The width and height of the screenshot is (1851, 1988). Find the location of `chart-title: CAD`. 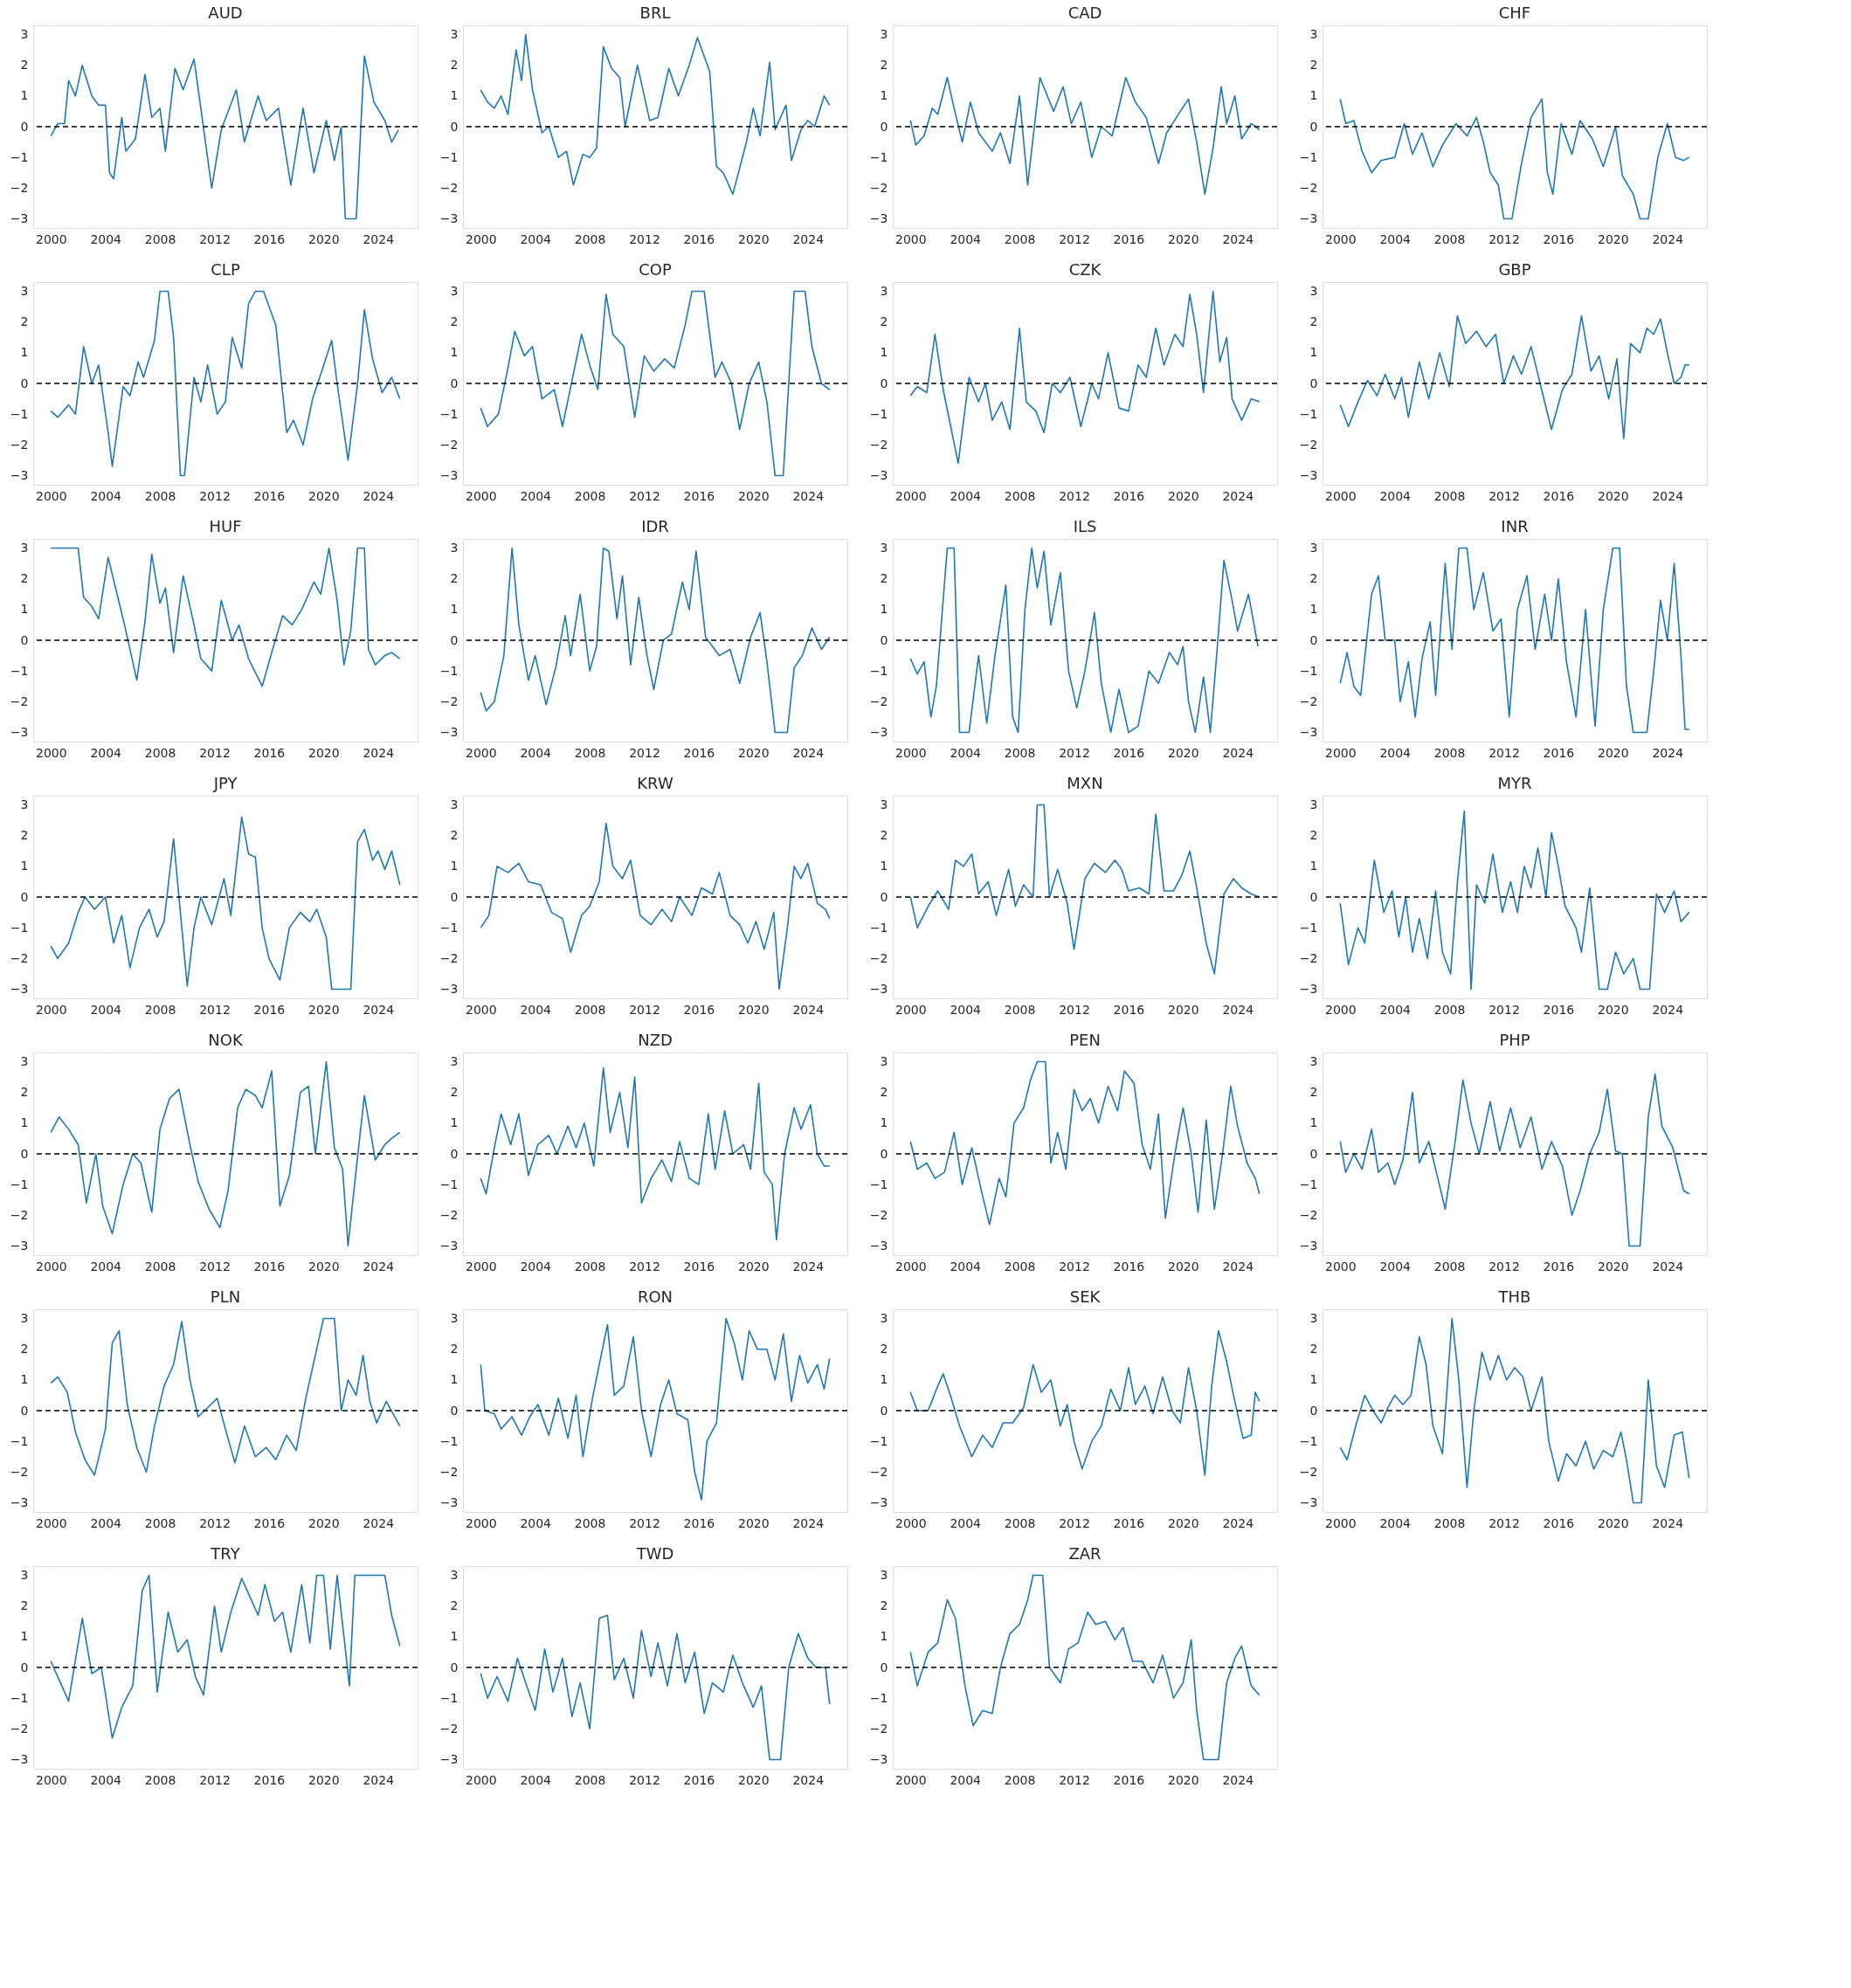

chart-title: CAD is located at coordinates (1084, 12).